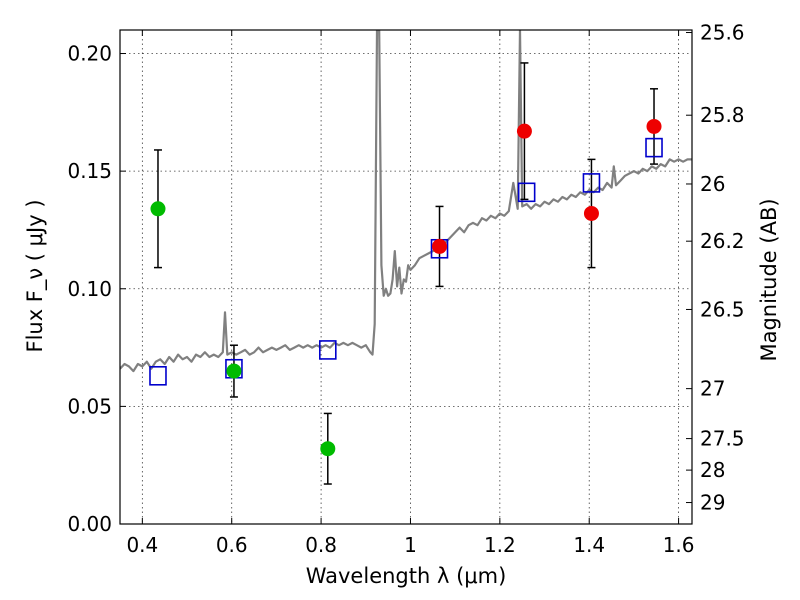 The image size is (800, 600). I want to click on y-tick-label: 0.15, so click(89, 171).